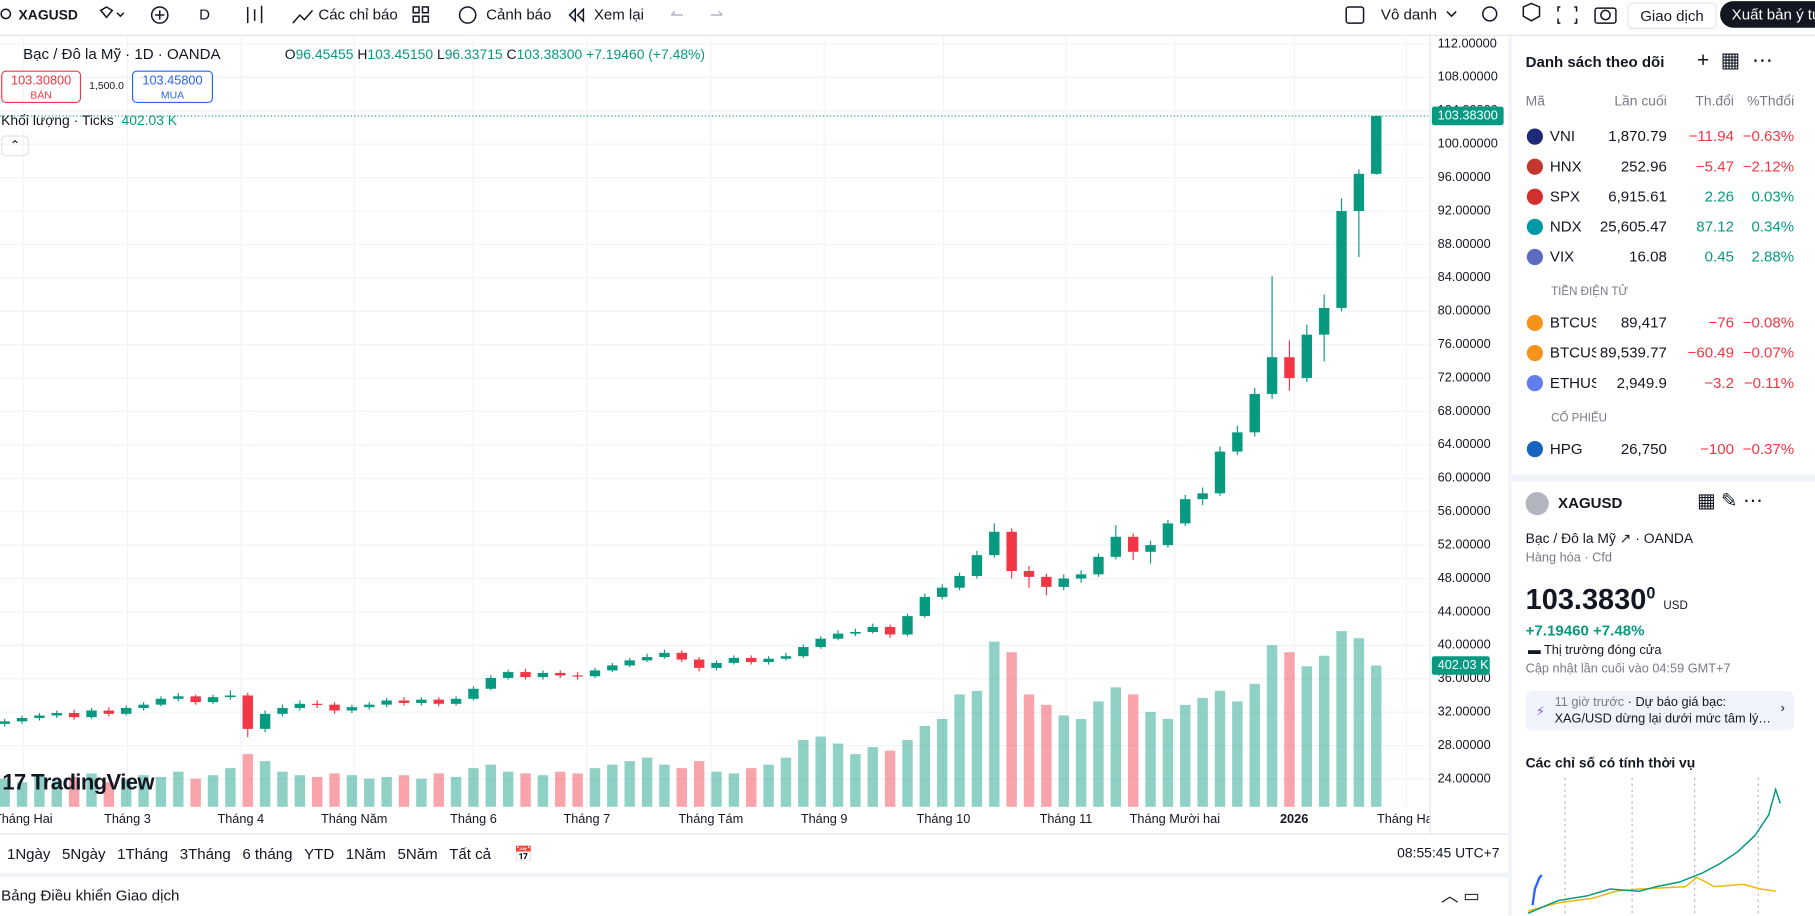 The image size is (1815, 916). I want to click on range-button: 5Năm, so click(417, 853).